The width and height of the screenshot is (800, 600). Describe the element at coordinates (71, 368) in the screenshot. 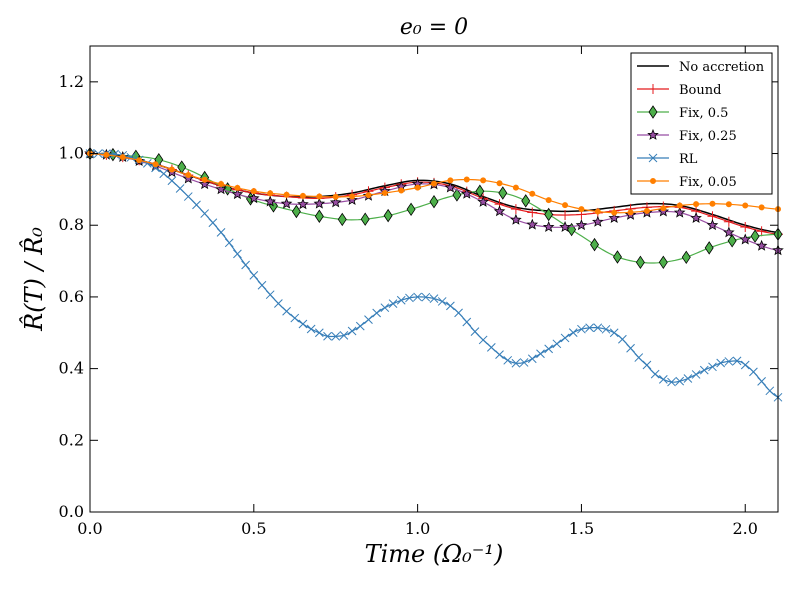

I see `y-tick-label: 0.4` at that location.